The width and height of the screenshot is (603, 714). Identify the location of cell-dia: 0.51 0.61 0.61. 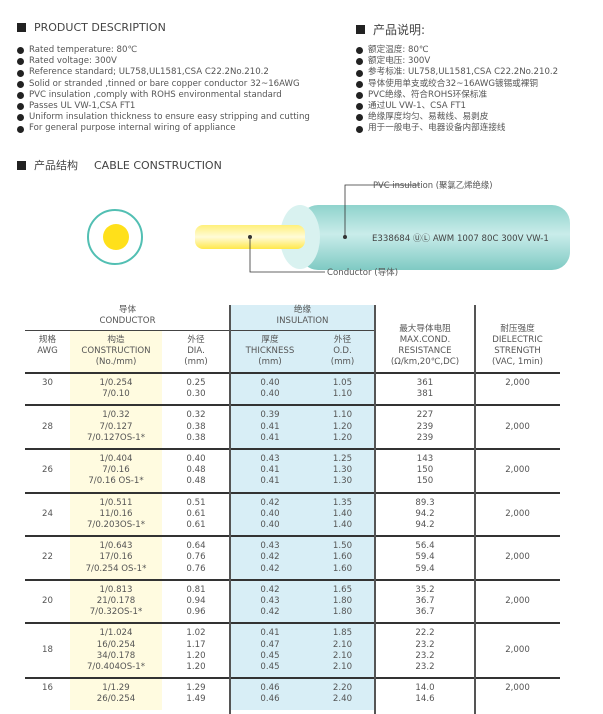
(196, 515).